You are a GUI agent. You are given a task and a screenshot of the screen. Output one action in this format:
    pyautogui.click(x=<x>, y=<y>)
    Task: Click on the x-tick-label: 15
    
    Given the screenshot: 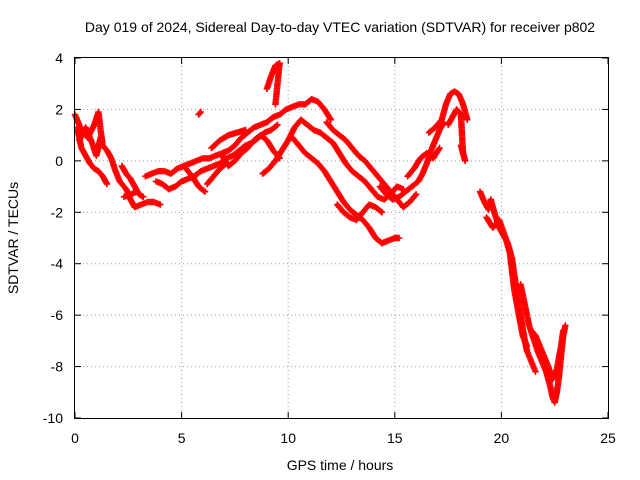 What is the action you would take?
    pyautogui.click(x=395, y=438)
    